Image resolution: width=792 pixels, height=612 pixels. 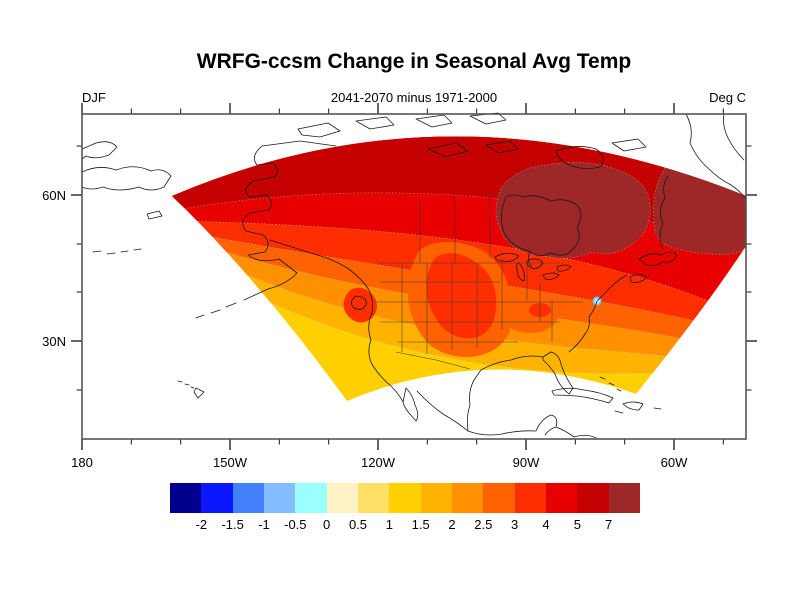 I want to click on y-tick-label: 30N, so click(x=54, y=341).